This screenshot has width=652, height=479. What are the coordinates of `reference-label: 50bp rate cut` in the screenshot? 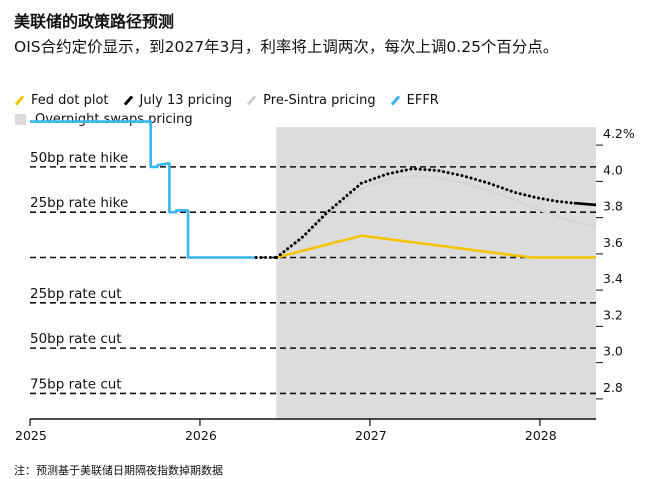 It's located at (76, 339).